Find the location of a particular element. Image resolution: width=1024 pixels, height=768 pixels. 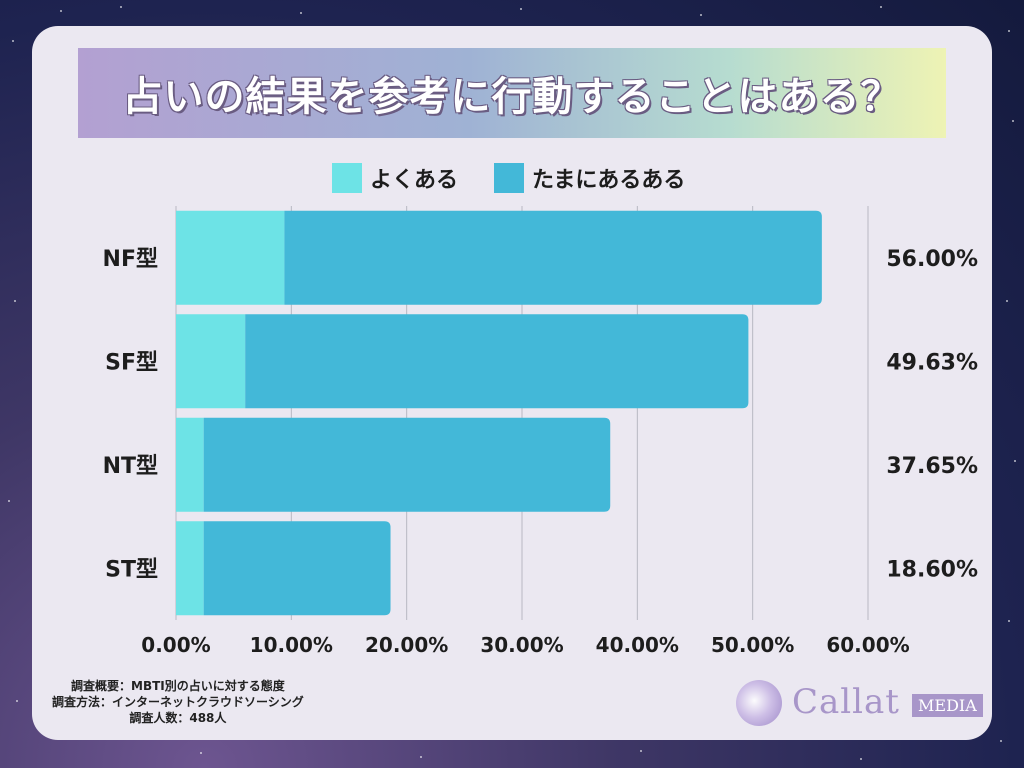

survey-note-respondents: 調査人数：488人 is located at coordinates (178, 718).